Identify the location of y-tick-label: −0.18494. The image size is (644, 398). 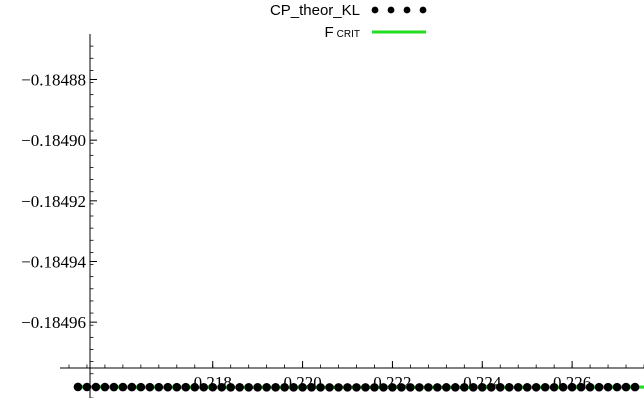
(53, 262).